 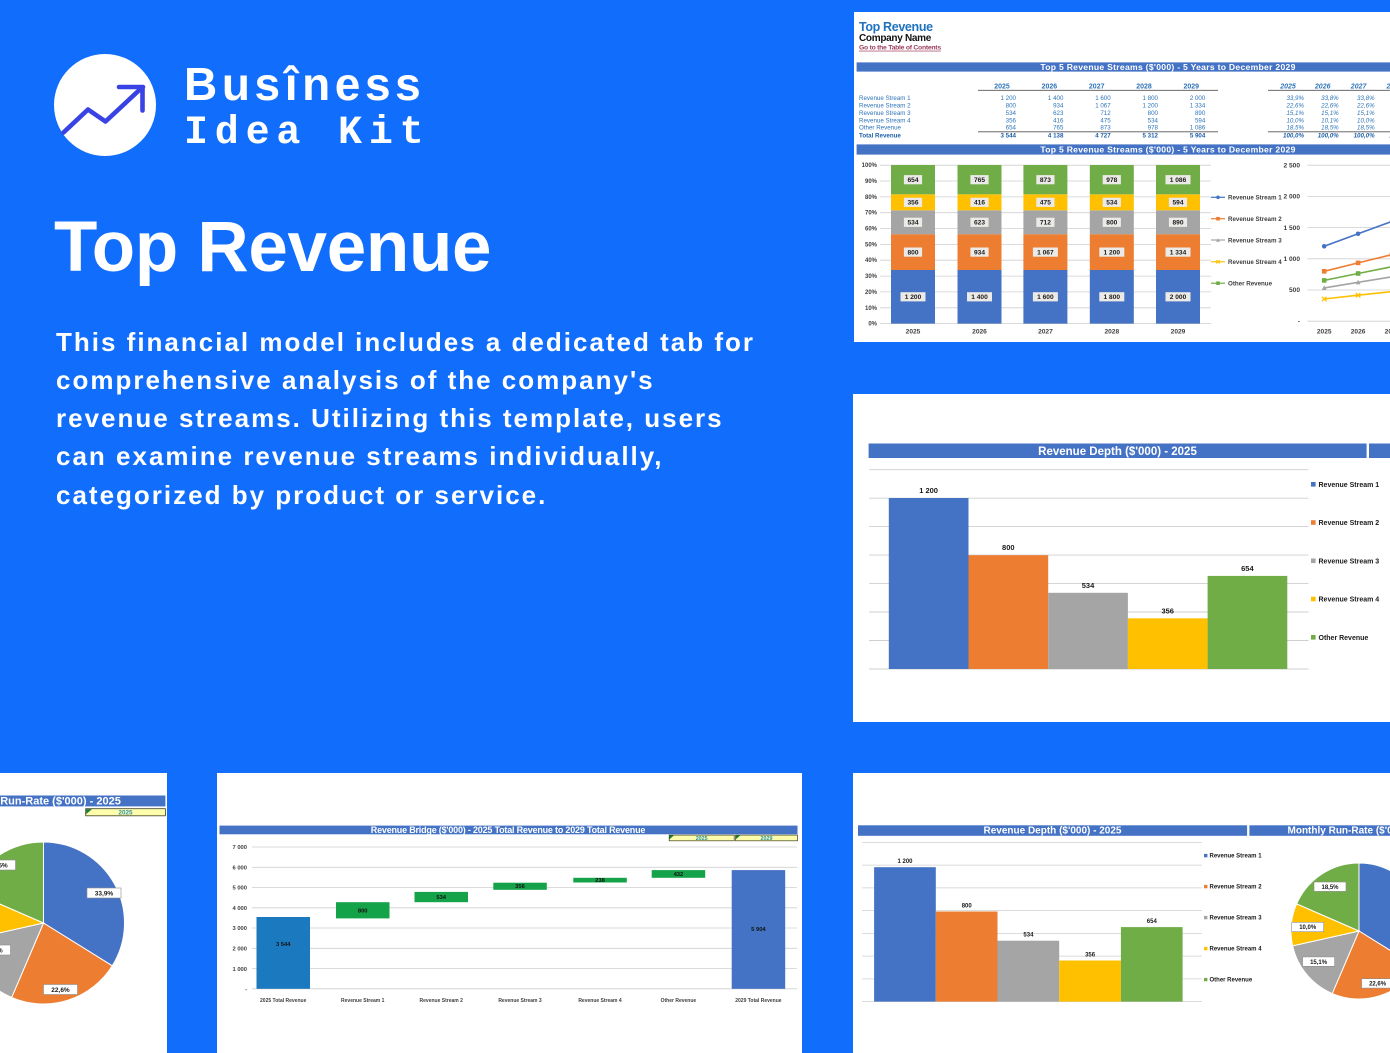 I want to click on svg-text: 873, so click(x=1105, y=128).